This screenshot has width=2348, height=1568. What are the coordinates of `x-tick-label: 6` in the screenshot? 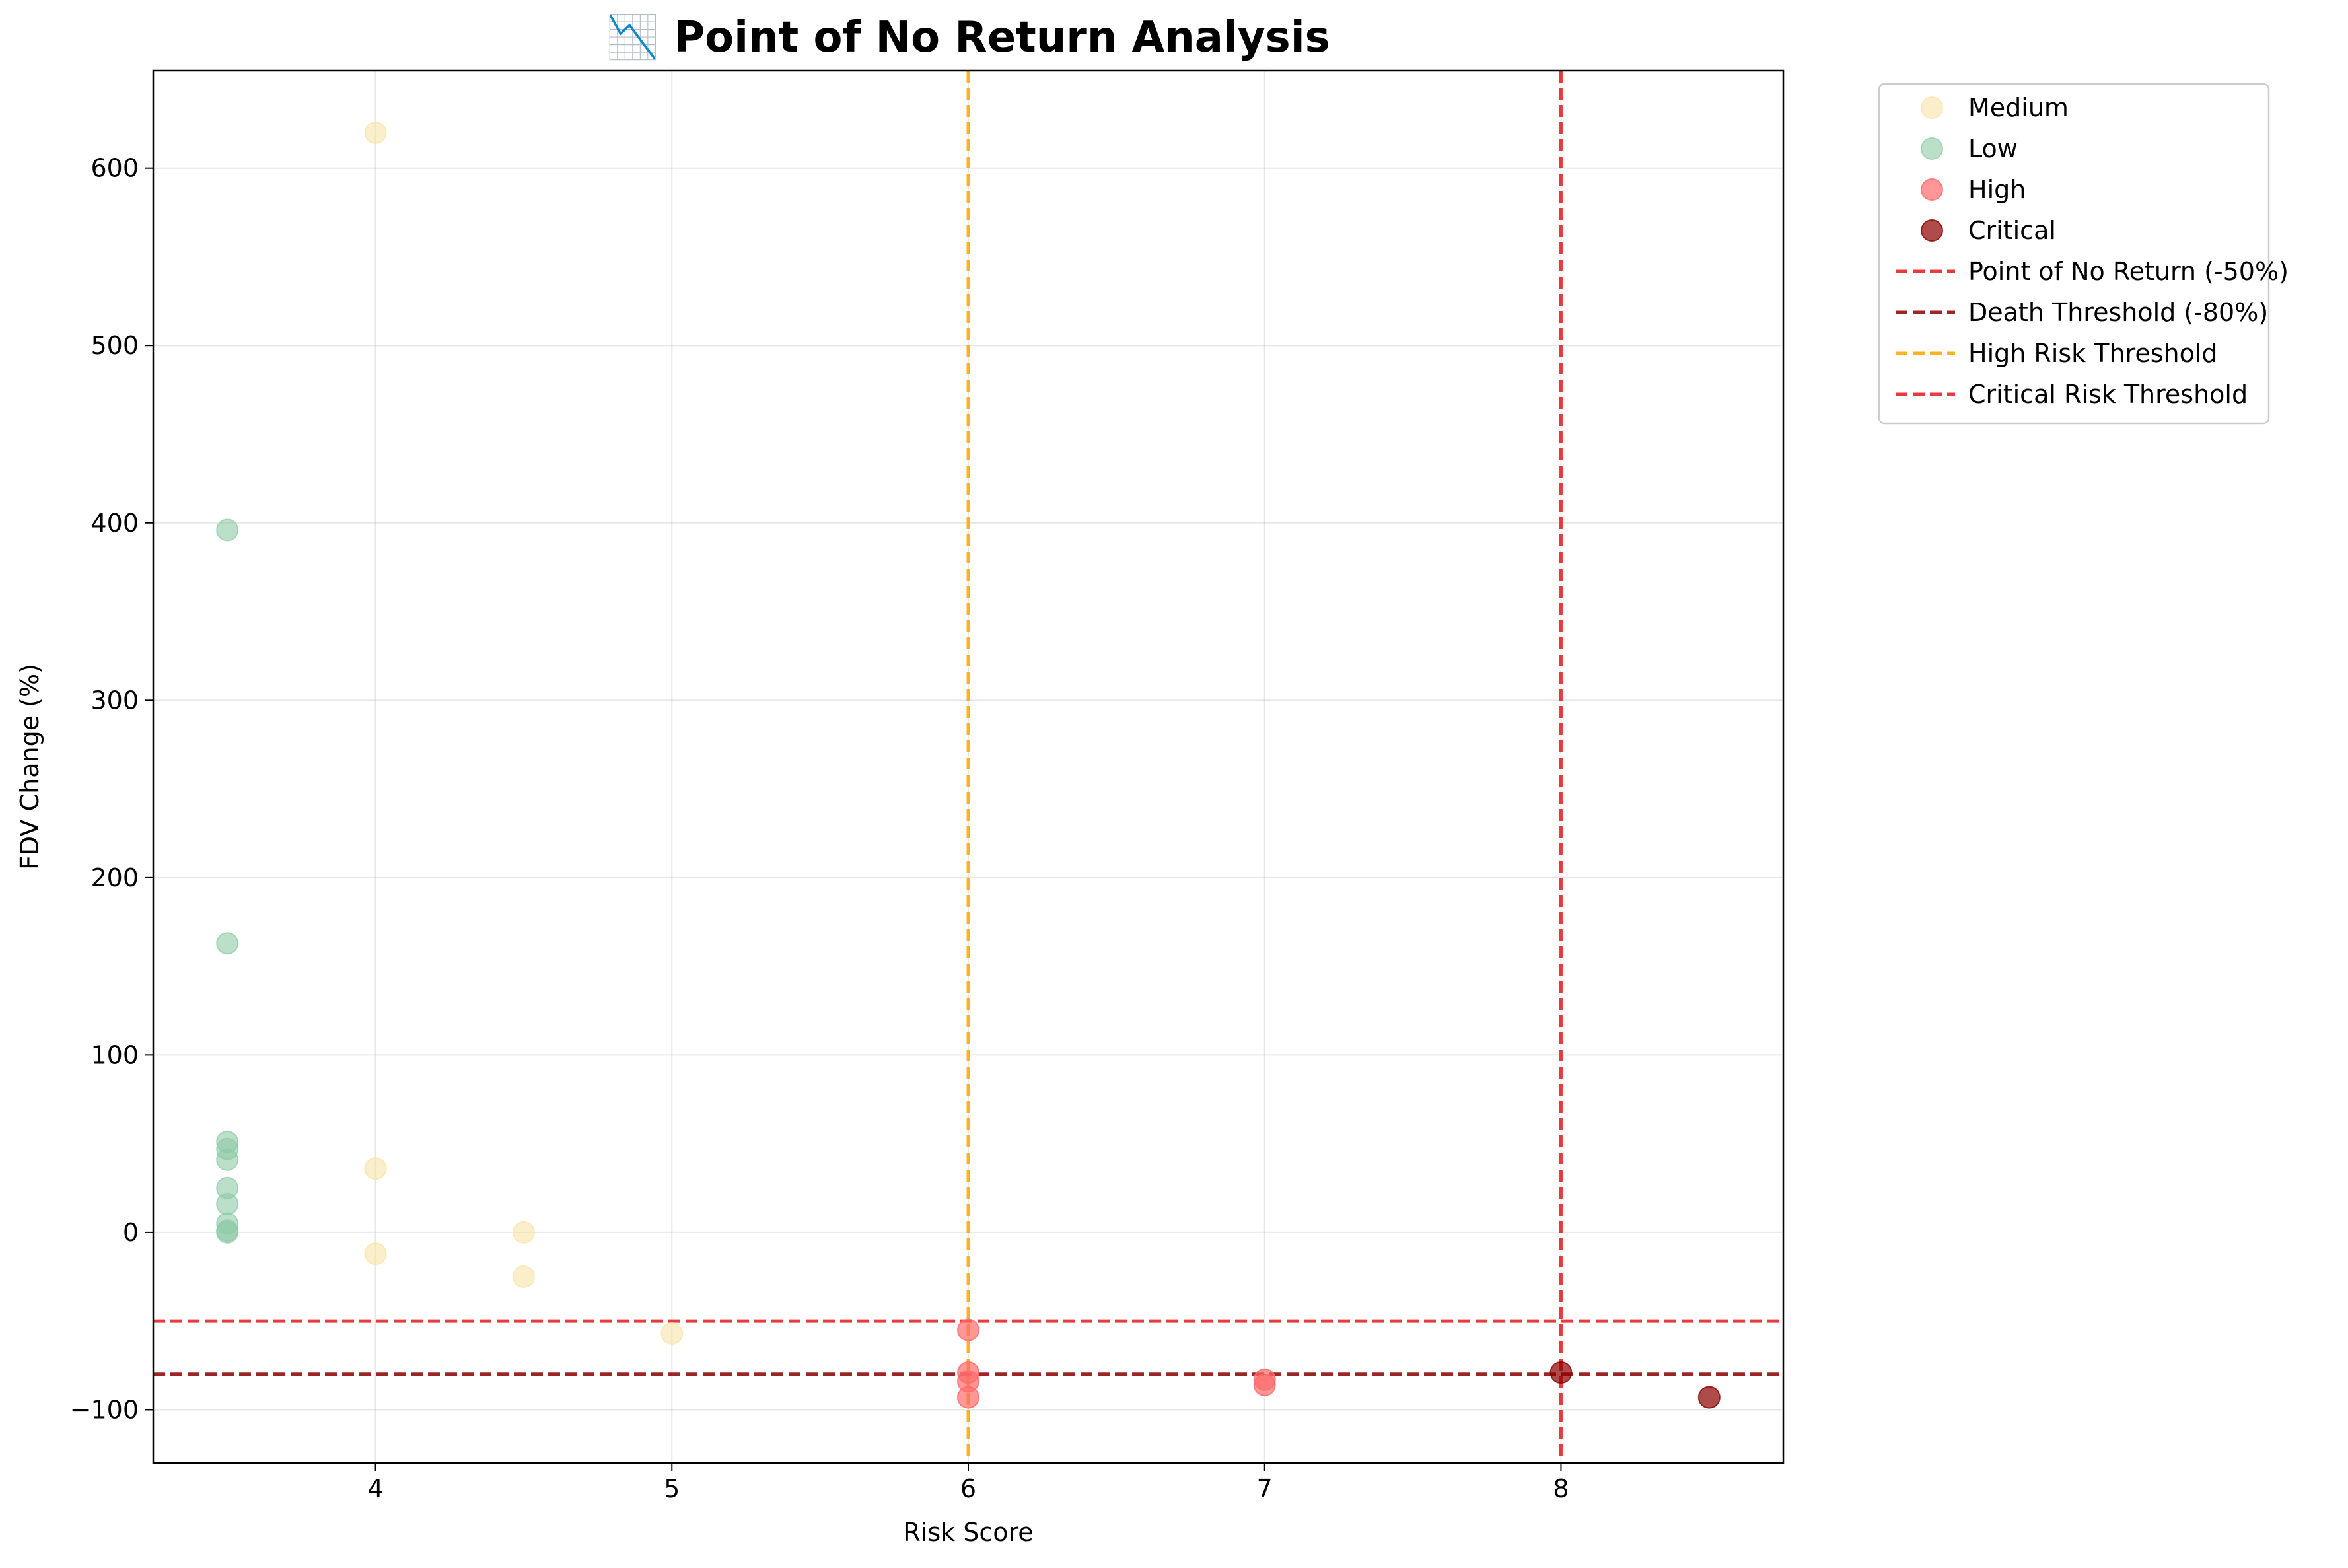 It's located at (968, 1488).